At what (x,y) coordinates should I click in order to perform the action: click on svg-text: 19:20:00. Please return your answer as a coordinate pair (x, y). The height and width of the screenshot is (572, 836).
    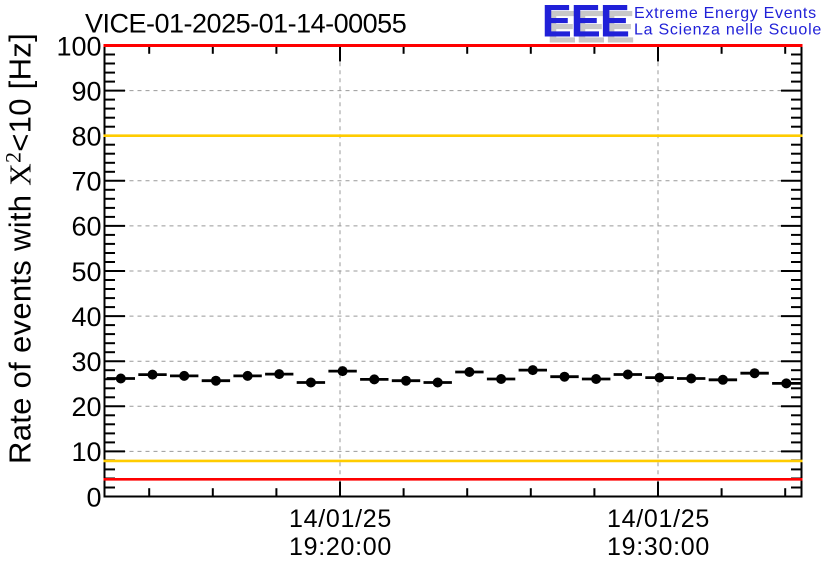
    Looking at the image, I should click on (340, 547).